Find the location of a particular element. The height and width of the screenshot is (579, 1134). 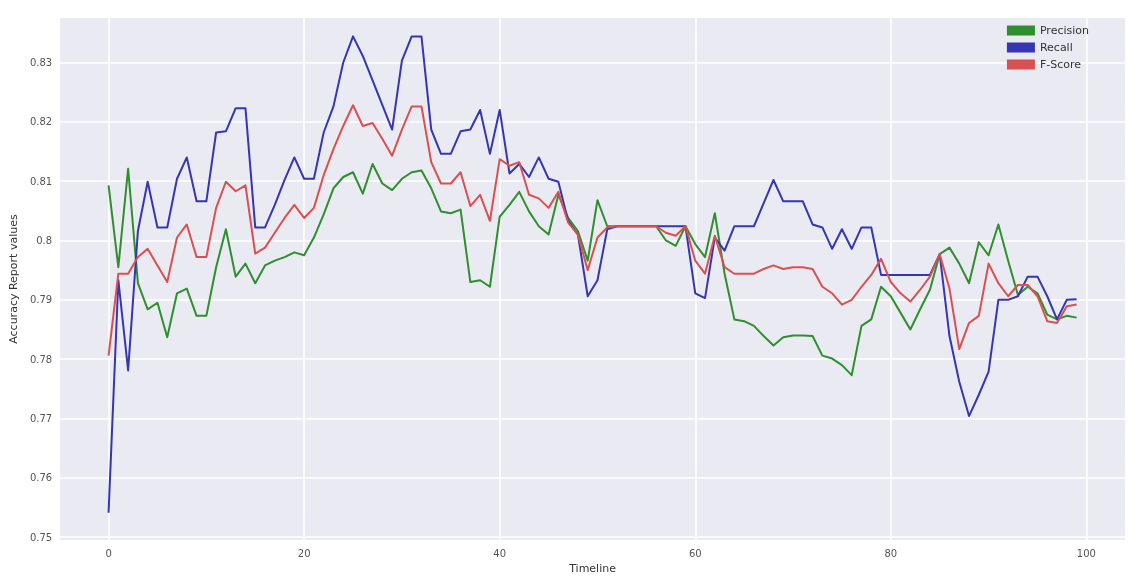

y-tick-label: 0.76 is located at coordinates (41, 478).